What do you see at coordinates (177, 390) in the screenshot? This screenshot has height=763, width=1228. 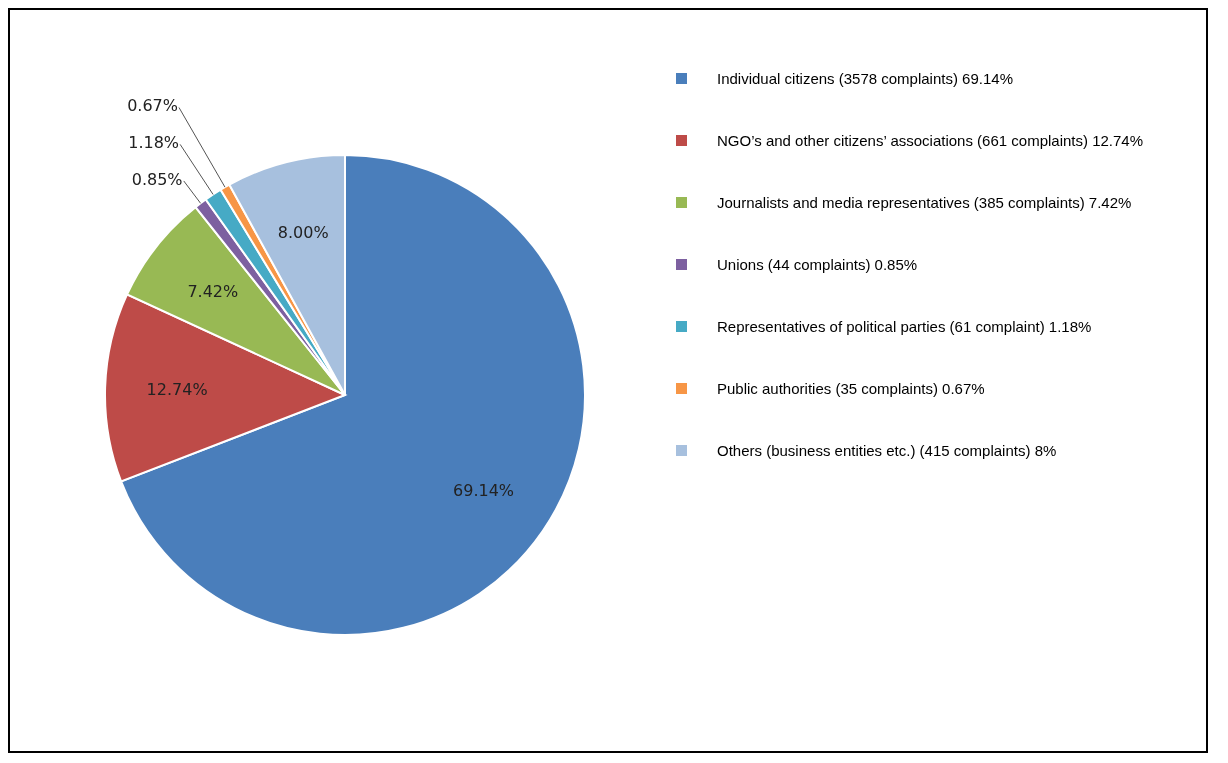 I see `data-label: 12.74%` at bounding box center [177, 390].